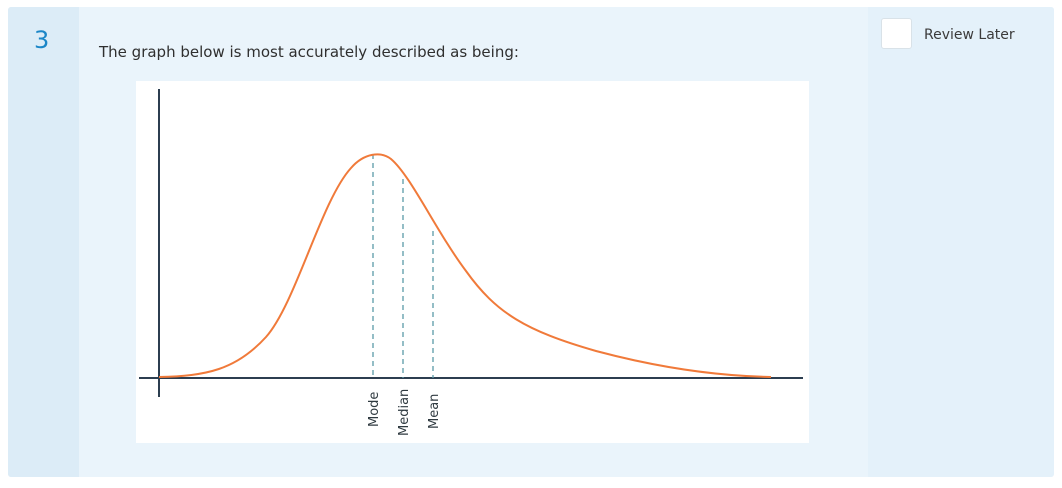  I want to click on median-label: Median, so click(404, 412).